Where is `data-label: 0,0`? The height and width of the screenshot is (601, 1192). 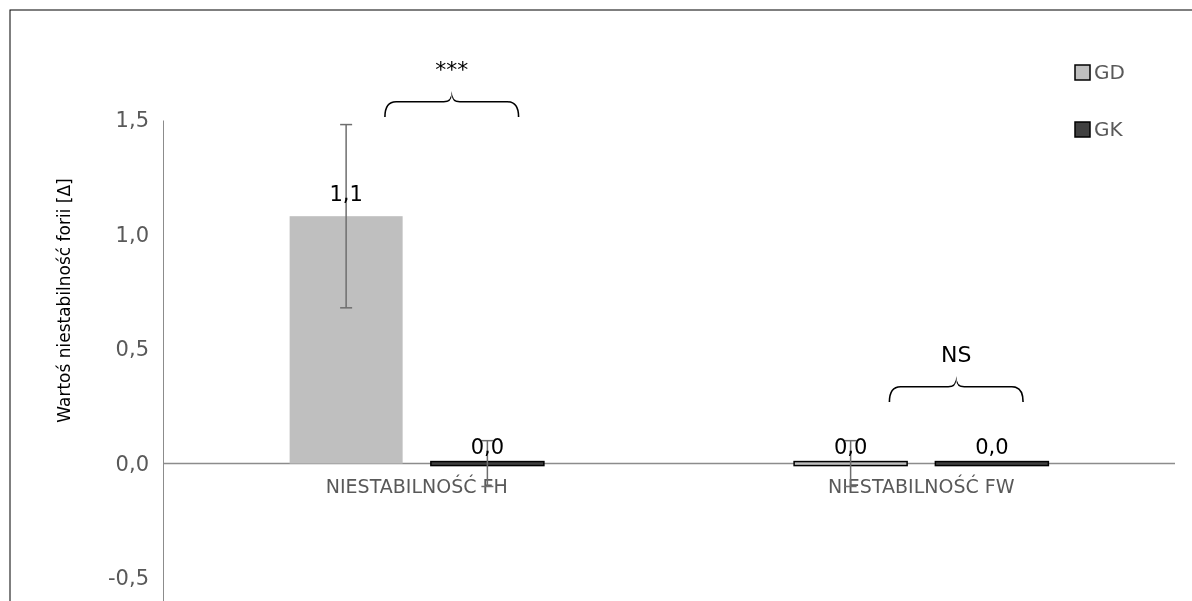
data-label: 0,0 is located at coordinates (992, 446).